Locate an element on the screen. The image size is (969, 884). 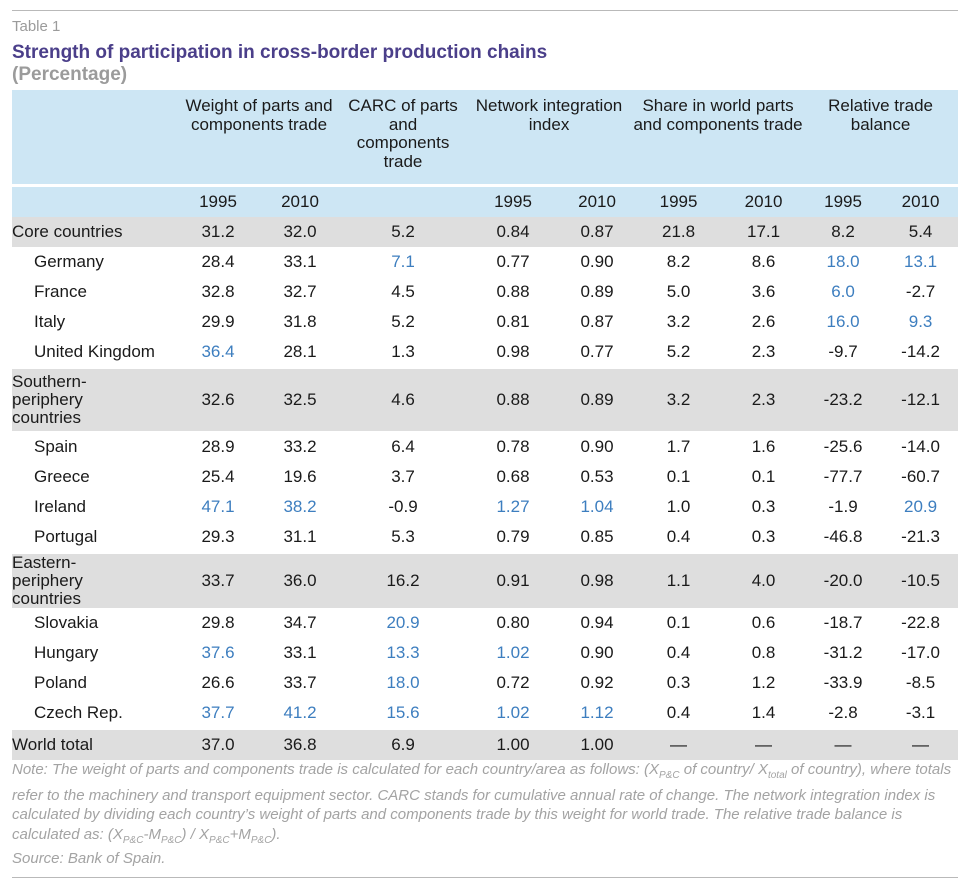
table-cell: 37.0 is located at coordinates (218, 745).